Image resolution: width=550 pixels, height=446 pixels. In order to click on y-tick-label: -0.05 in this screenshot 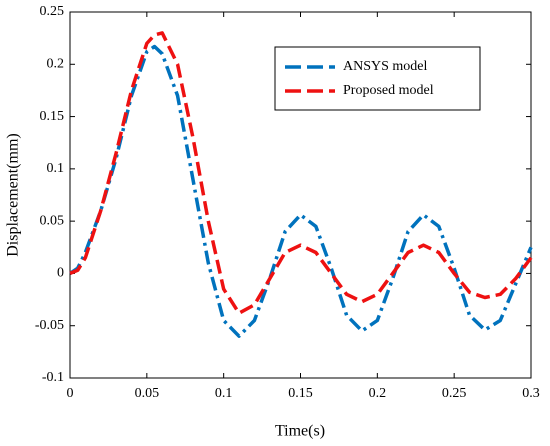, I will do `click(49, 325)`.